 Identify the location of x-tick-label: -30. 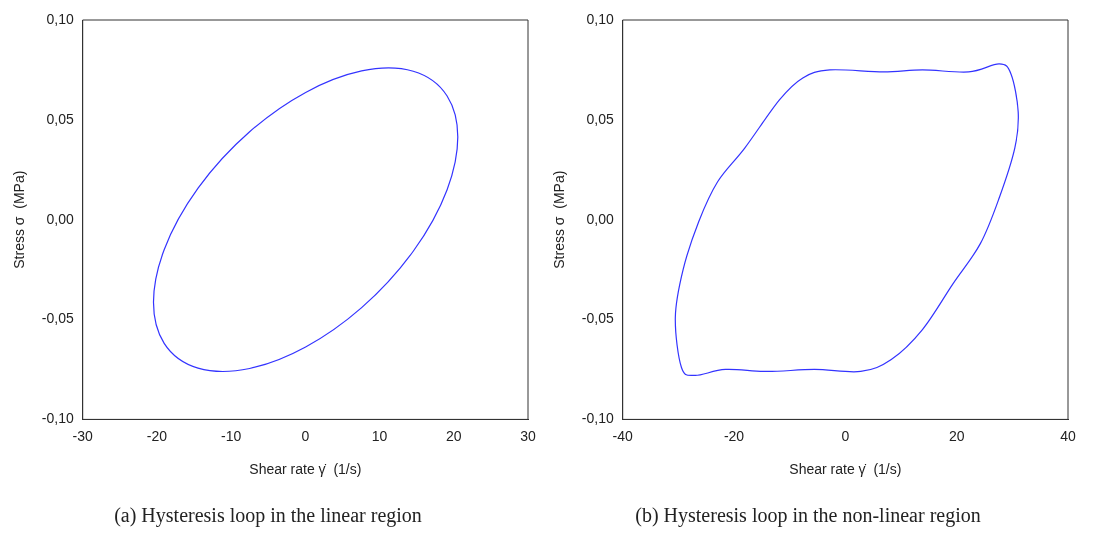
(83, 435).